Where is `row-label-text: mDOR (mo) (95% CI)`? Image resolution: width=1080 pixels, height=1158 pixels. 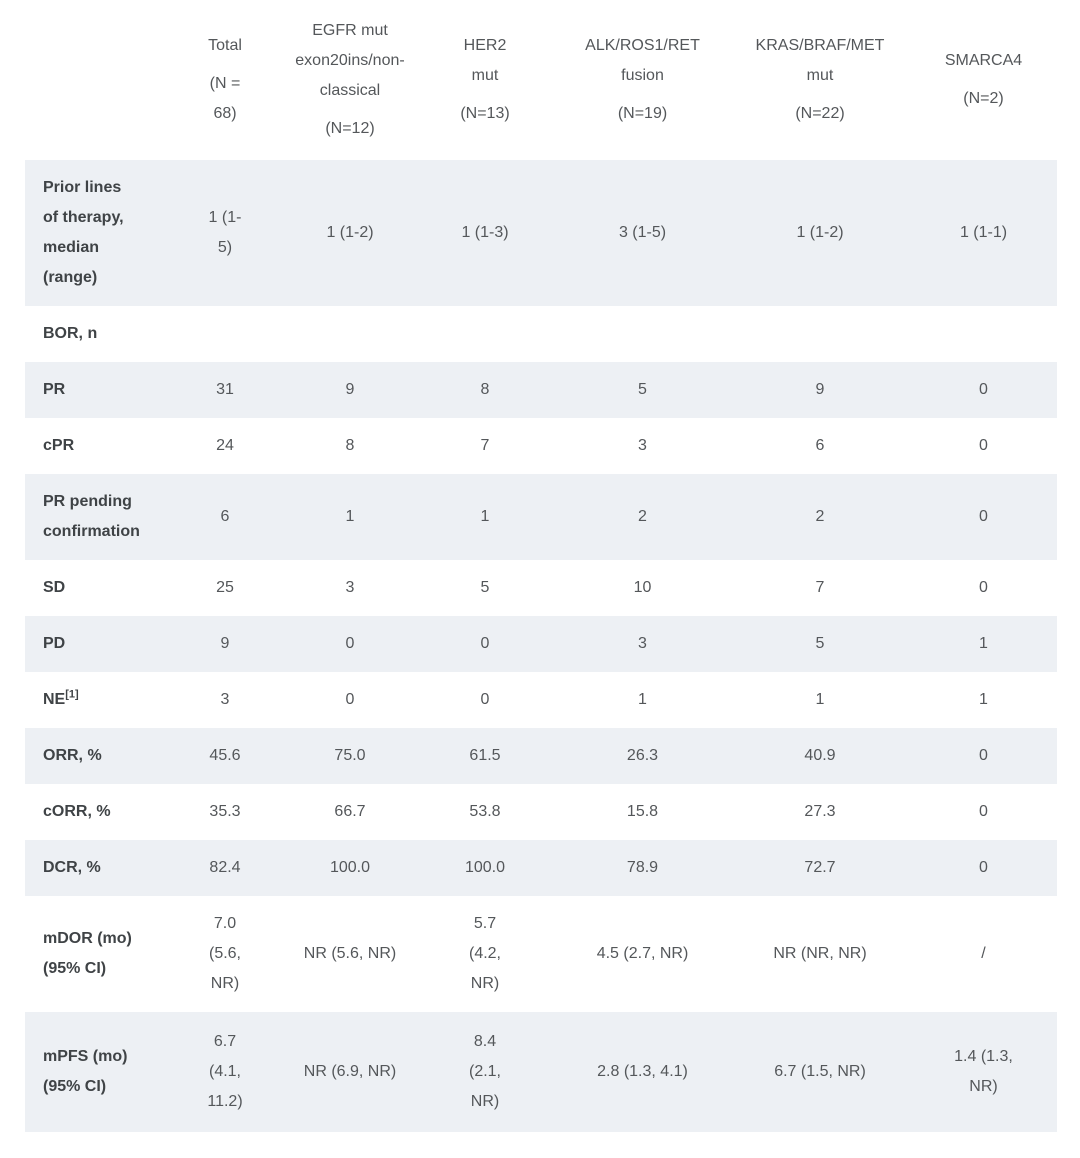
row-label-text: mDOR (mo) (95% CI) is located at coordinates (87, 953).